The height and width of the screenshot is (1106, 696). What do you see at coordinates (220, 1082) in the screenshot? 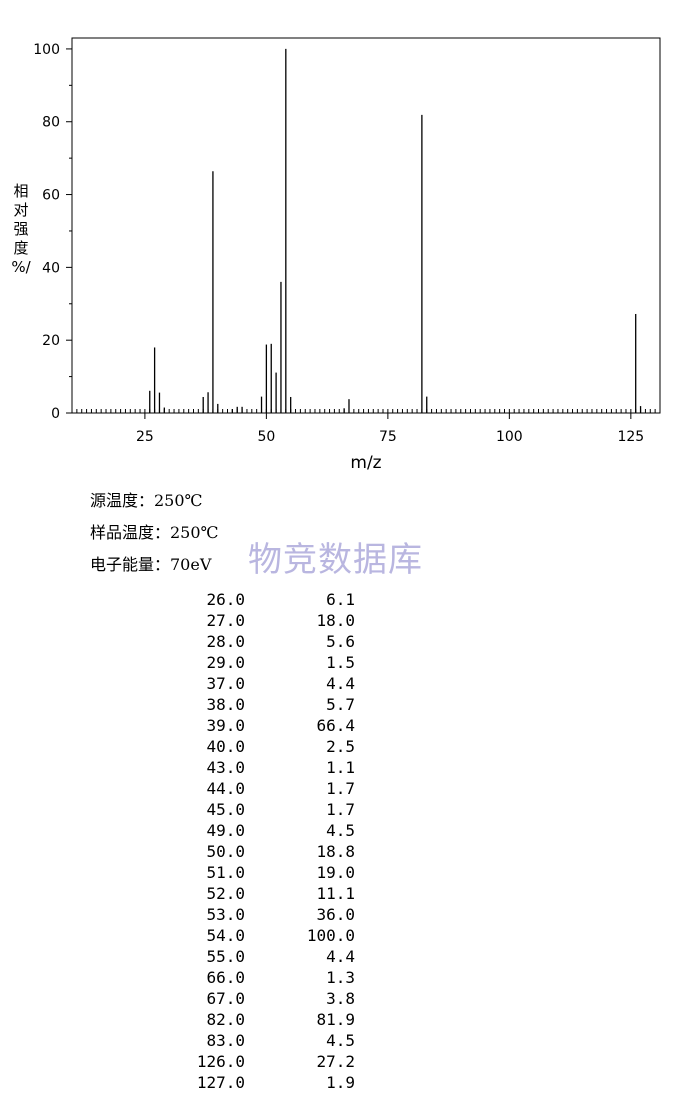
I see `peak-mz: 127.0` at bounding box center [220, 1082].